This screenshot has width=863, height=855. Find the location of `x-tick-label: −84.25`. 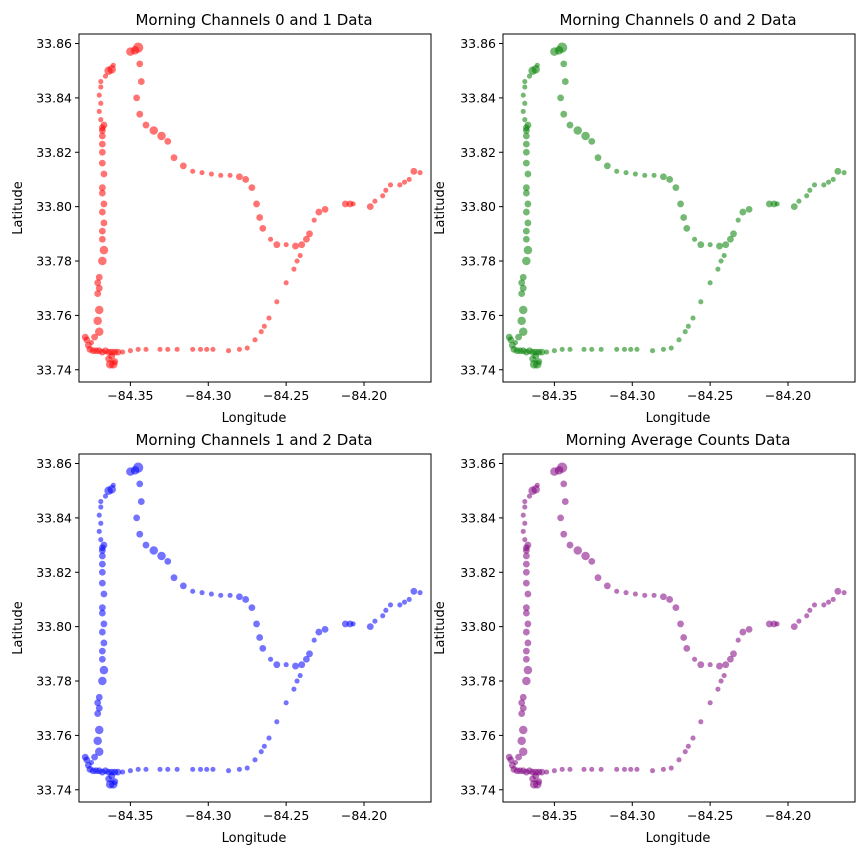

x-tick-label: −84.25 is located at coordinates (710, 815).